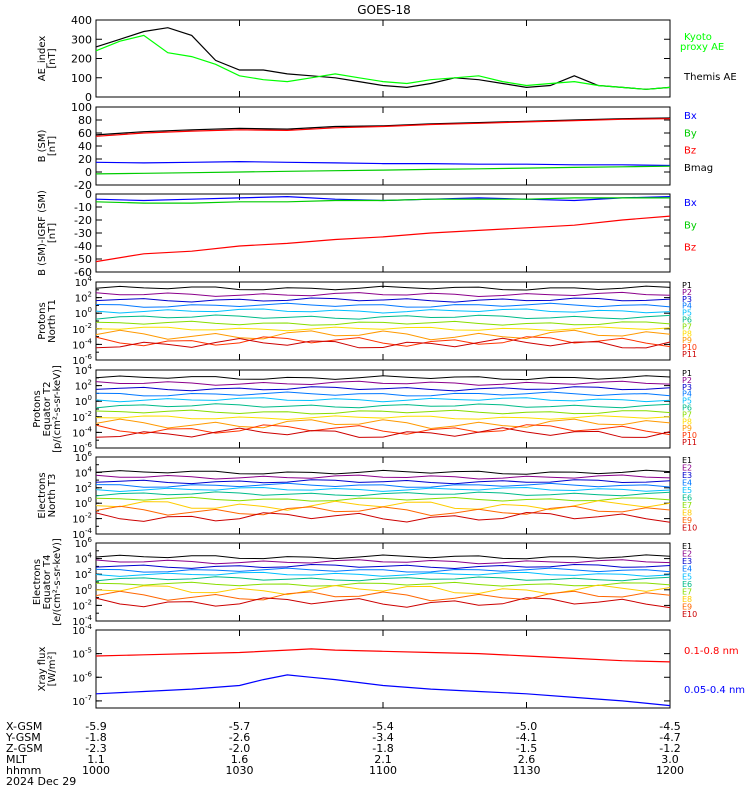 The image size is (750, 800). Describe the element at coordinates (85, 146) in the screenshot. I see `y-tick-label: 40` at that location.